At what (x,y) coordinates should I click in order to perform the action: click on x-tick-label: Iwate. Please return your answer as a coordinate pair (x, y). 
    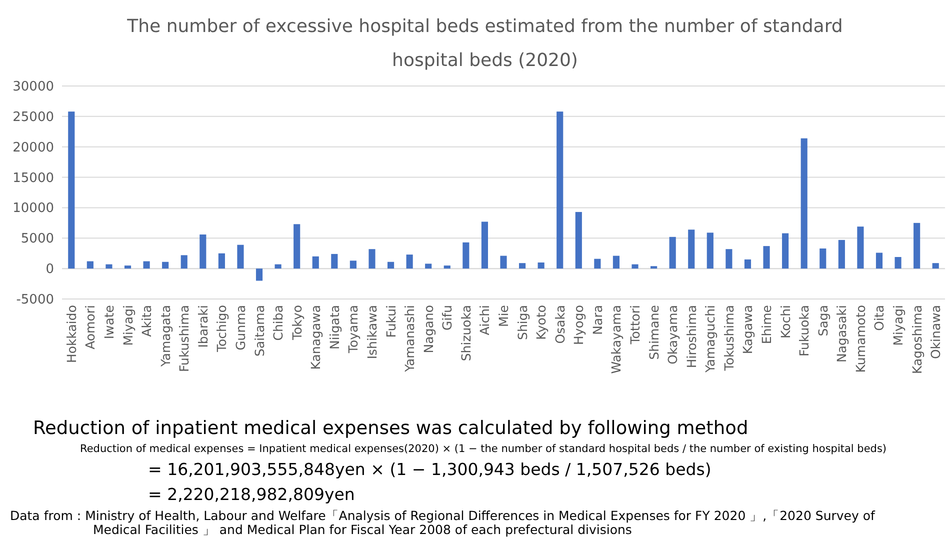
    Looking at the image, I should click on (108, 322).